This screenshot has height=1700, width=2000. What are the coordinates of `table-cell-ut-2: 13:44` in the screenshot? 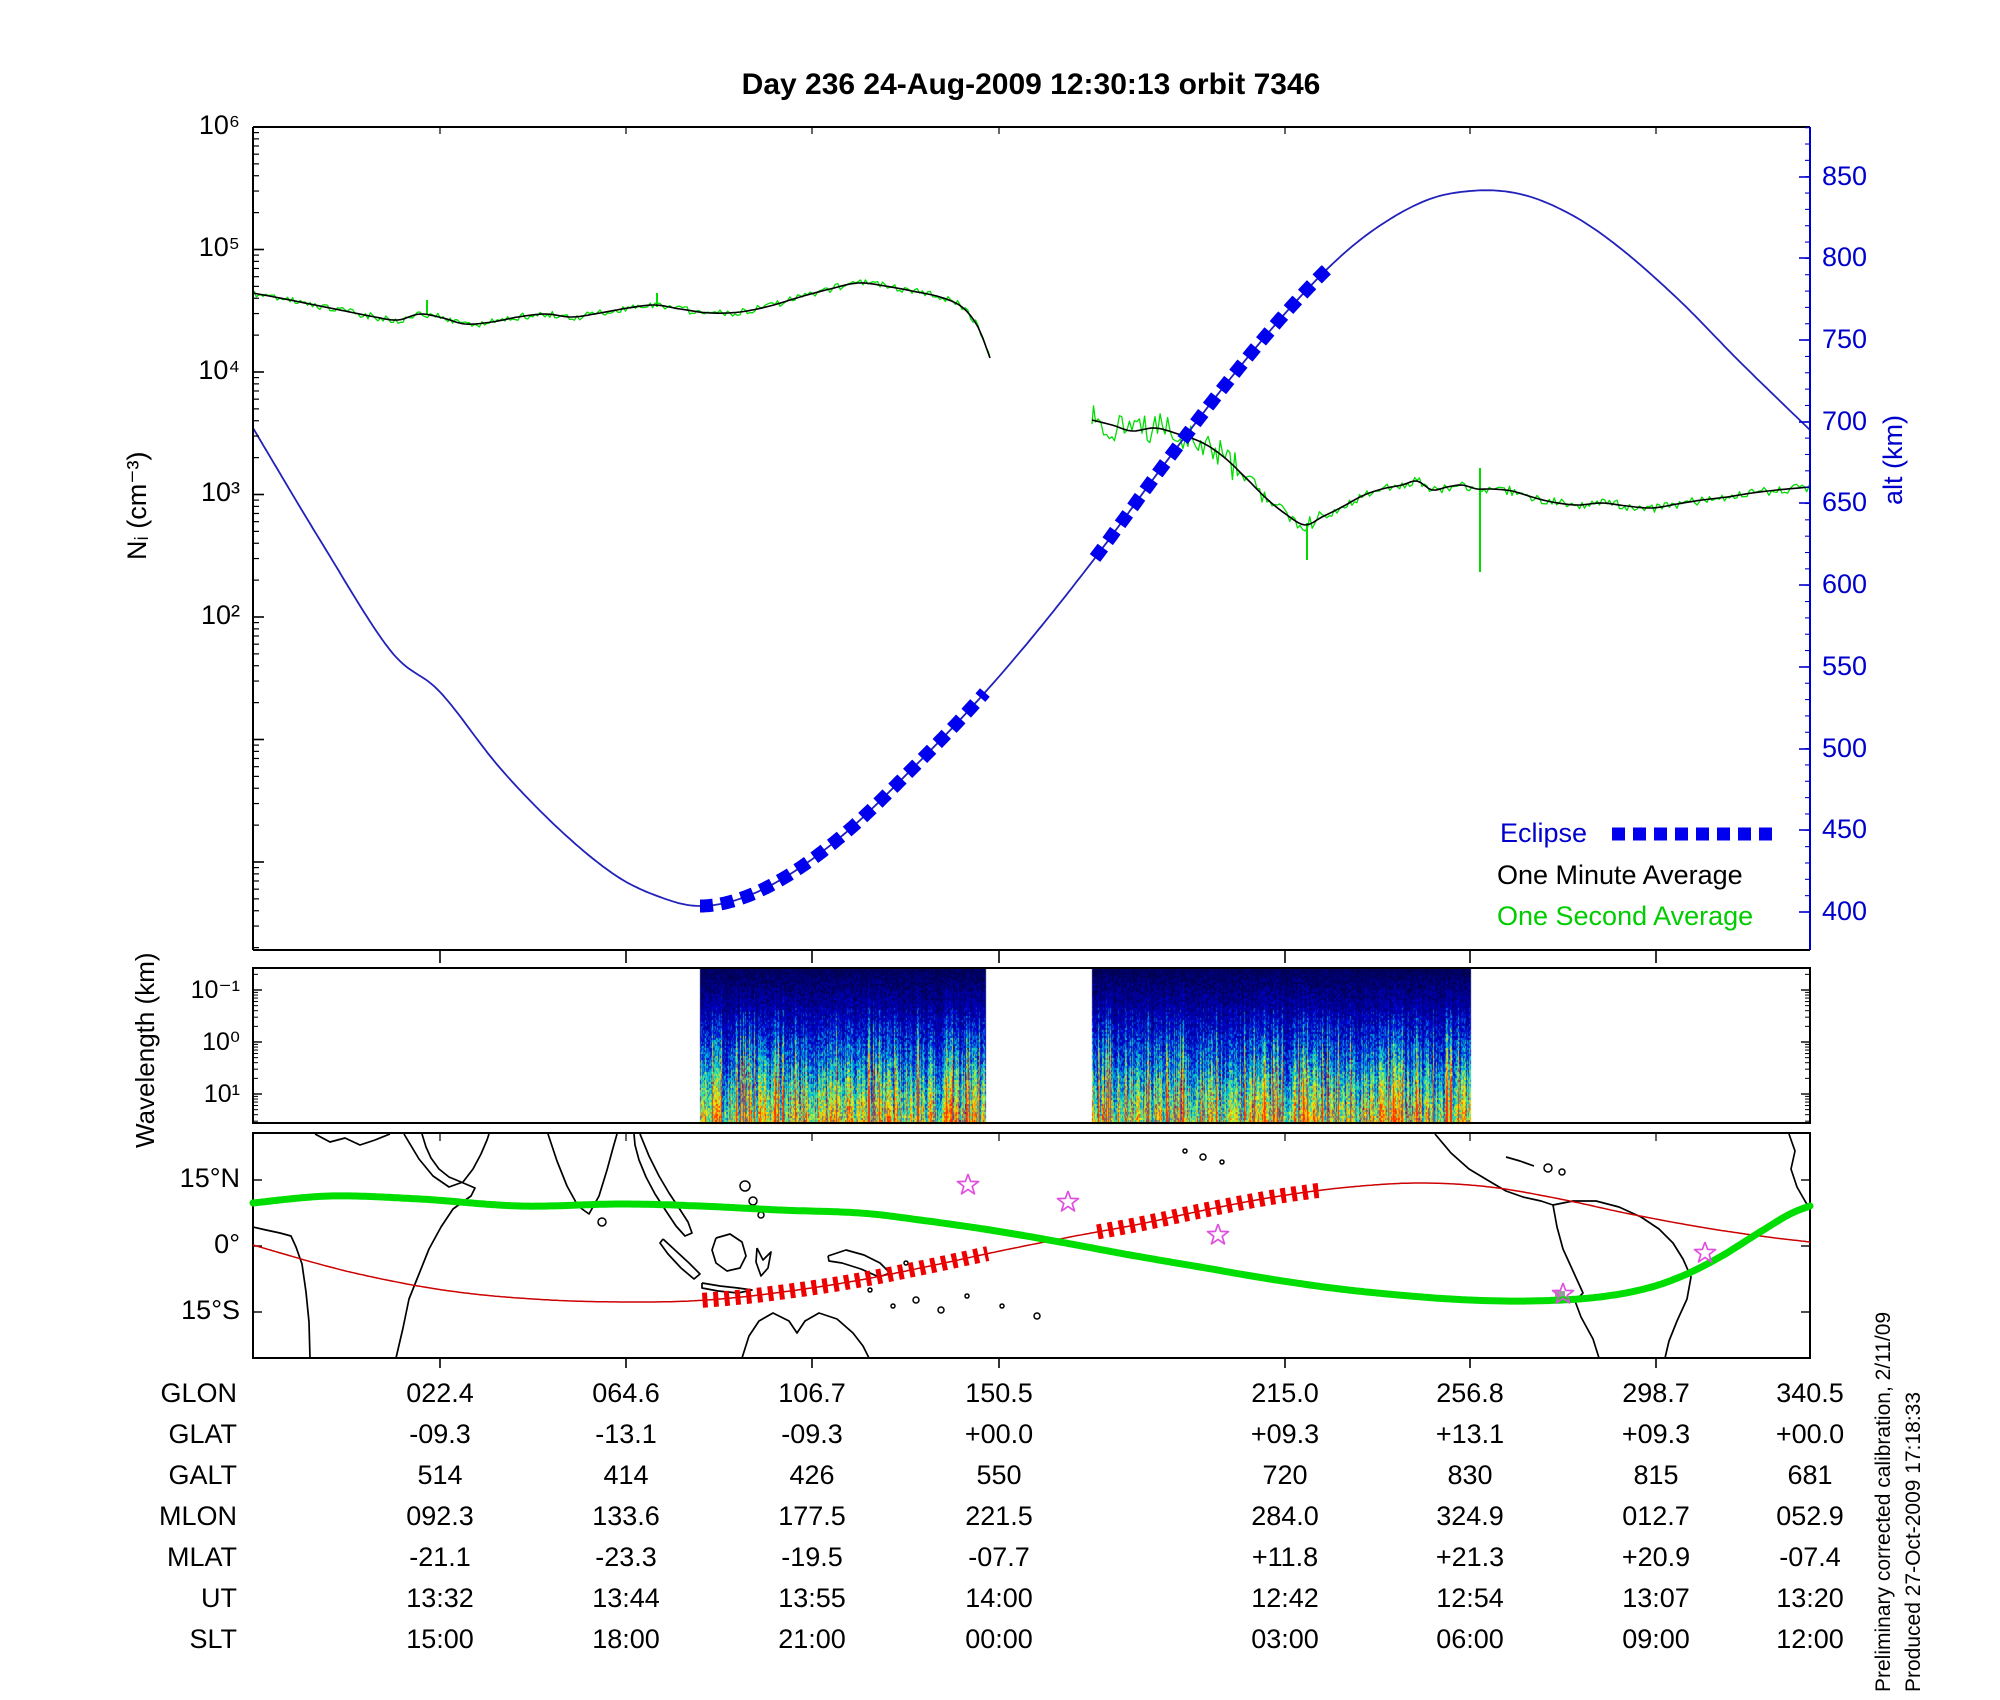 It's located at (626, 1598).